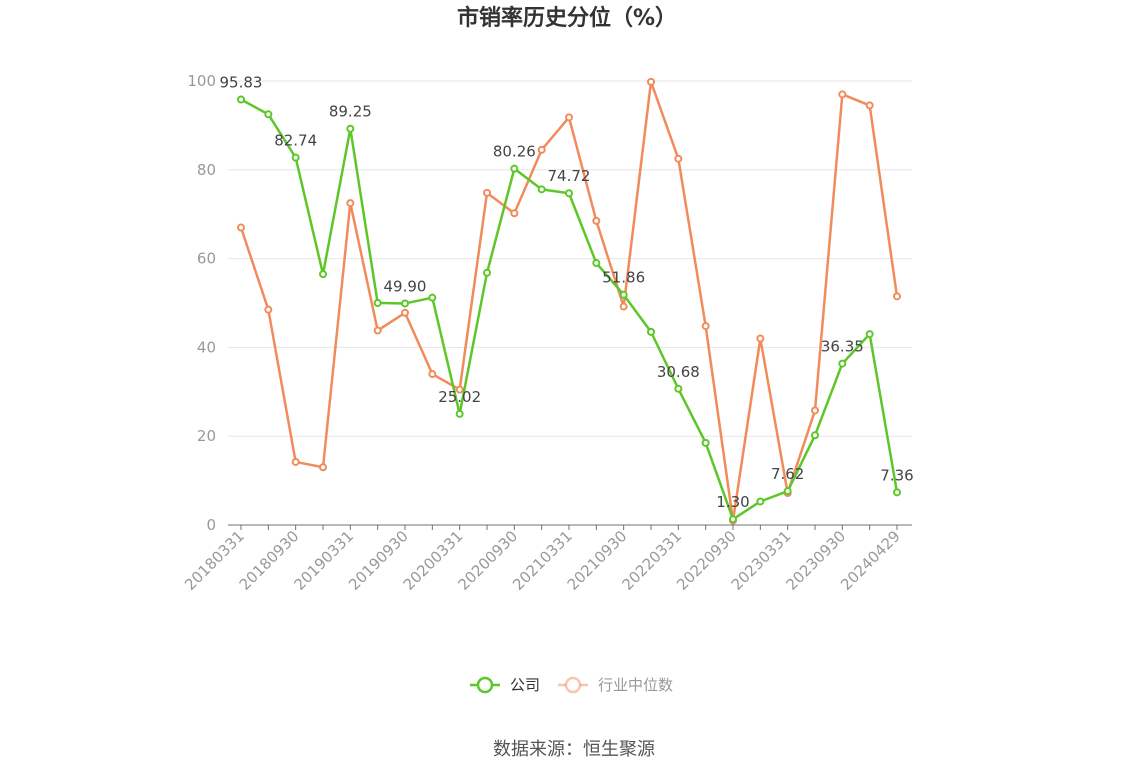 The image size is (1148, 776). I want to click on data-label: 30.68, so click(678, 372).